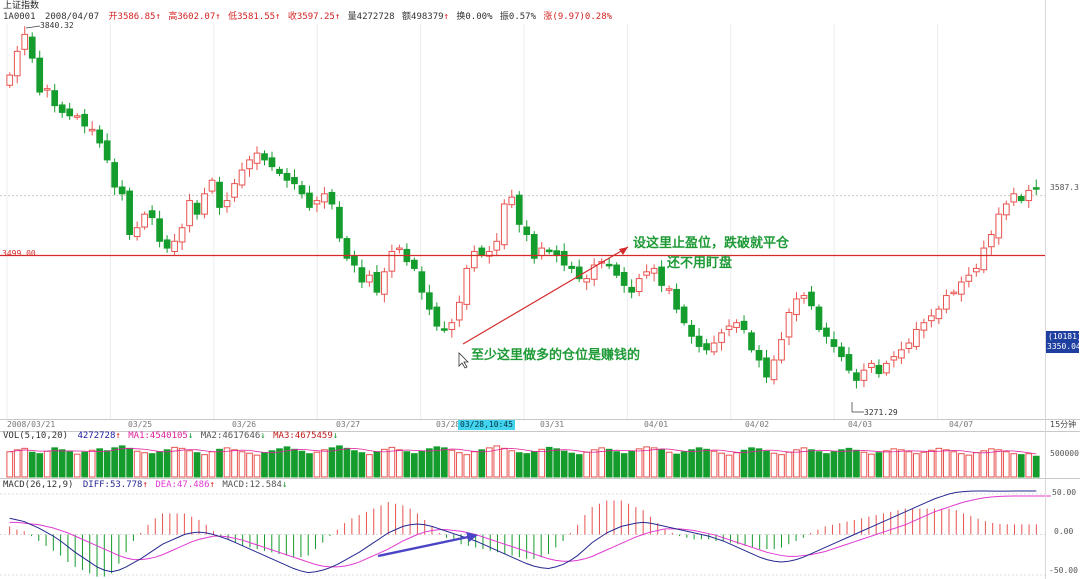 This screenshot has height=579, width=1080. I want to click on close-price: 收3597.25, so click(311, 17).